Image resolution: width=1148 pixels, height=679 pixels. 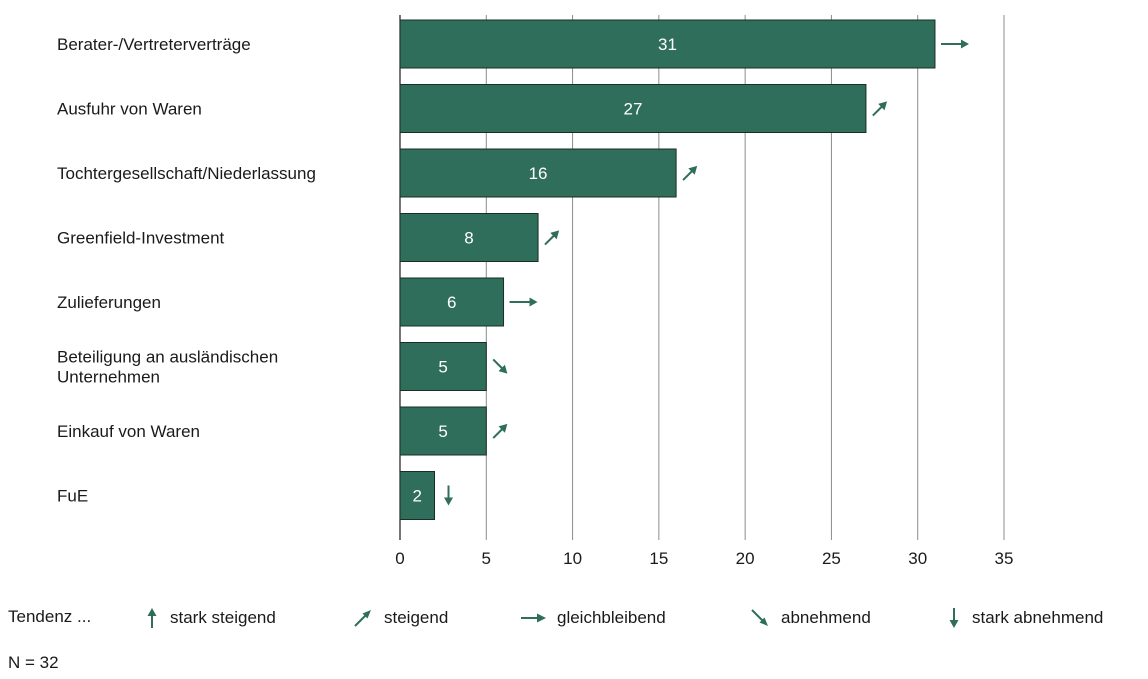 I want to click on legend-label: stark steigend, so click(x=223, y=617).